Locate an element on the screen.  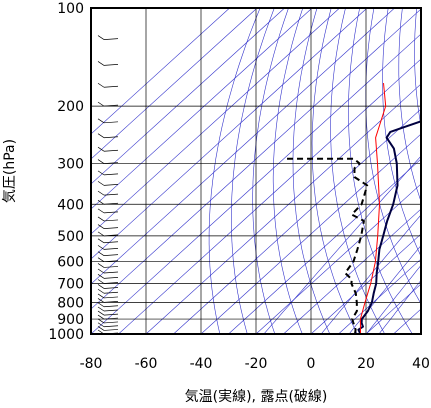
y-tick-label: 1000 is located at coordinates (66, 335).